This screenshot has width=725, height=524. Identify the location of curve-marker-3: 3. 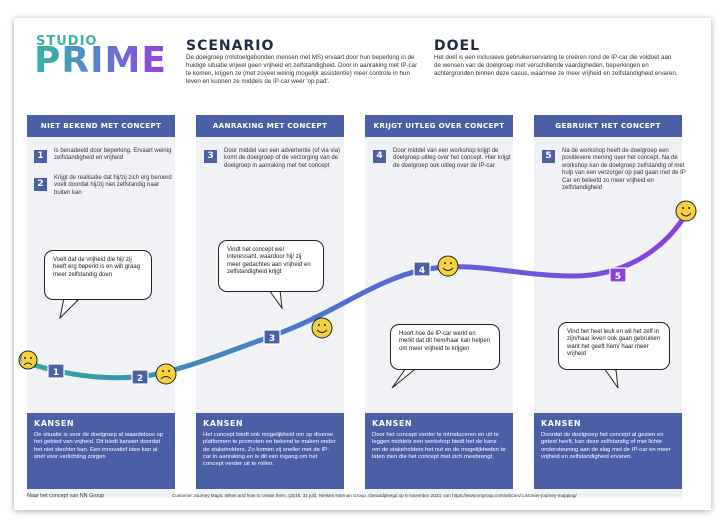
(272, 337).